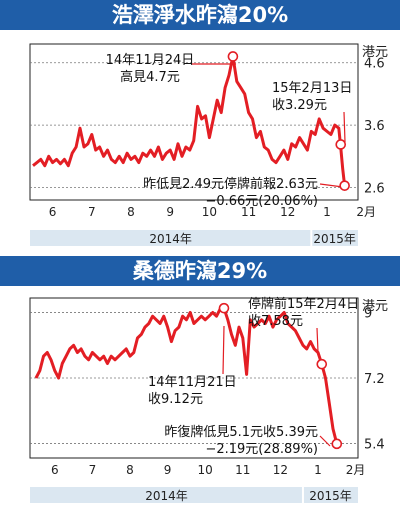  I want to click on chart1-title: 浩澤淨水昨瀉20%, so click(200, 15).